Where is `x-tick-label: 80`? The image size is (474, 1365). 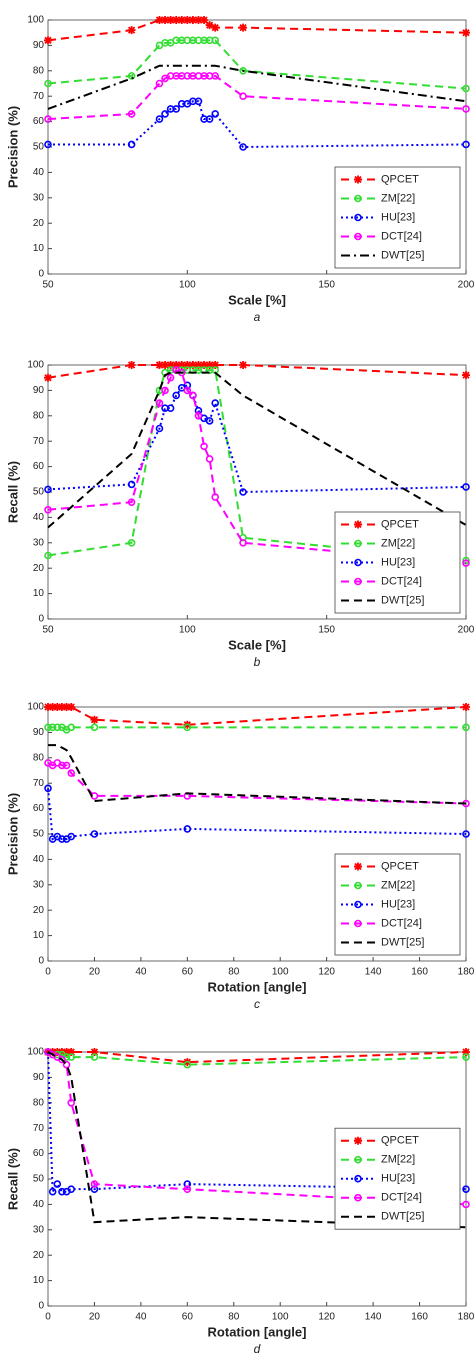 x-tick-label: 80 is located at coordinates (234, 972).